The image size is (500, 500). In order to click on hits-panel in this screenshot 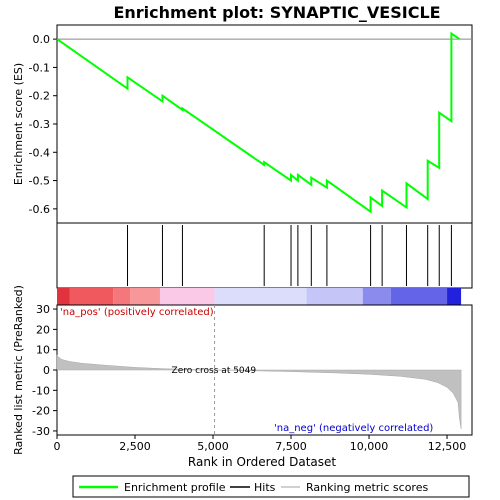, I will do `click(264, 255)`.